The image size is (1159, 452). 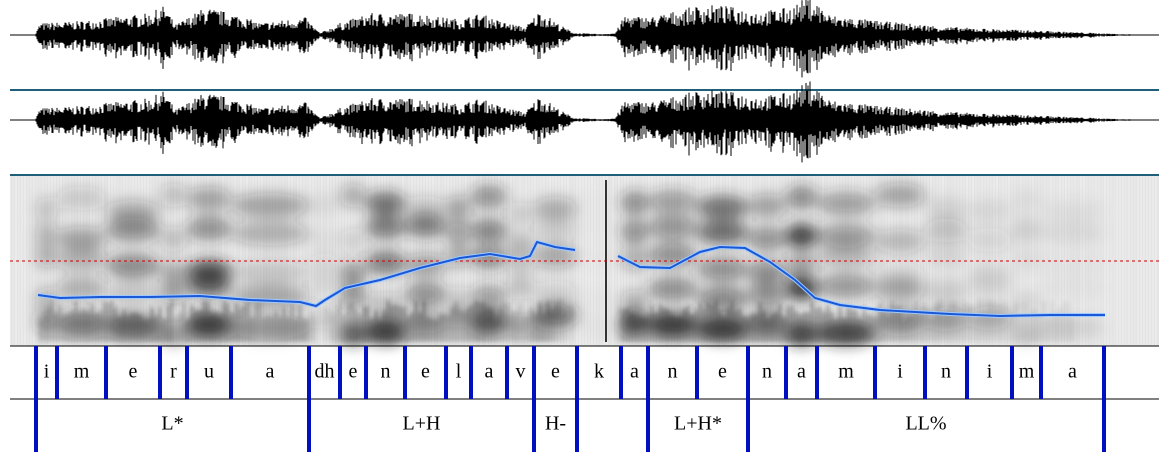 I want to click on interval-label: L+H*, so click(x=698, y=424).